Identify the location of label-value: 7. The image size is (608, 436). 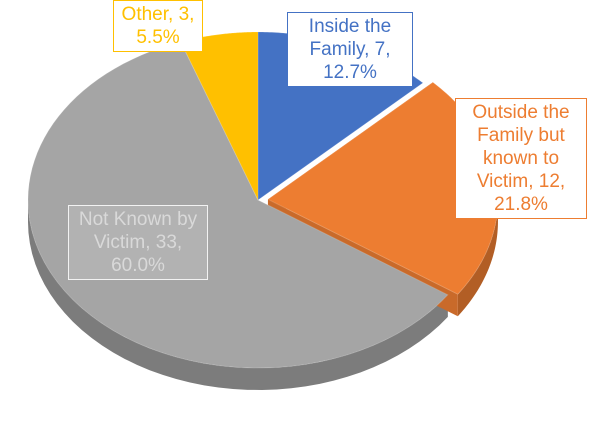
(380, 49).